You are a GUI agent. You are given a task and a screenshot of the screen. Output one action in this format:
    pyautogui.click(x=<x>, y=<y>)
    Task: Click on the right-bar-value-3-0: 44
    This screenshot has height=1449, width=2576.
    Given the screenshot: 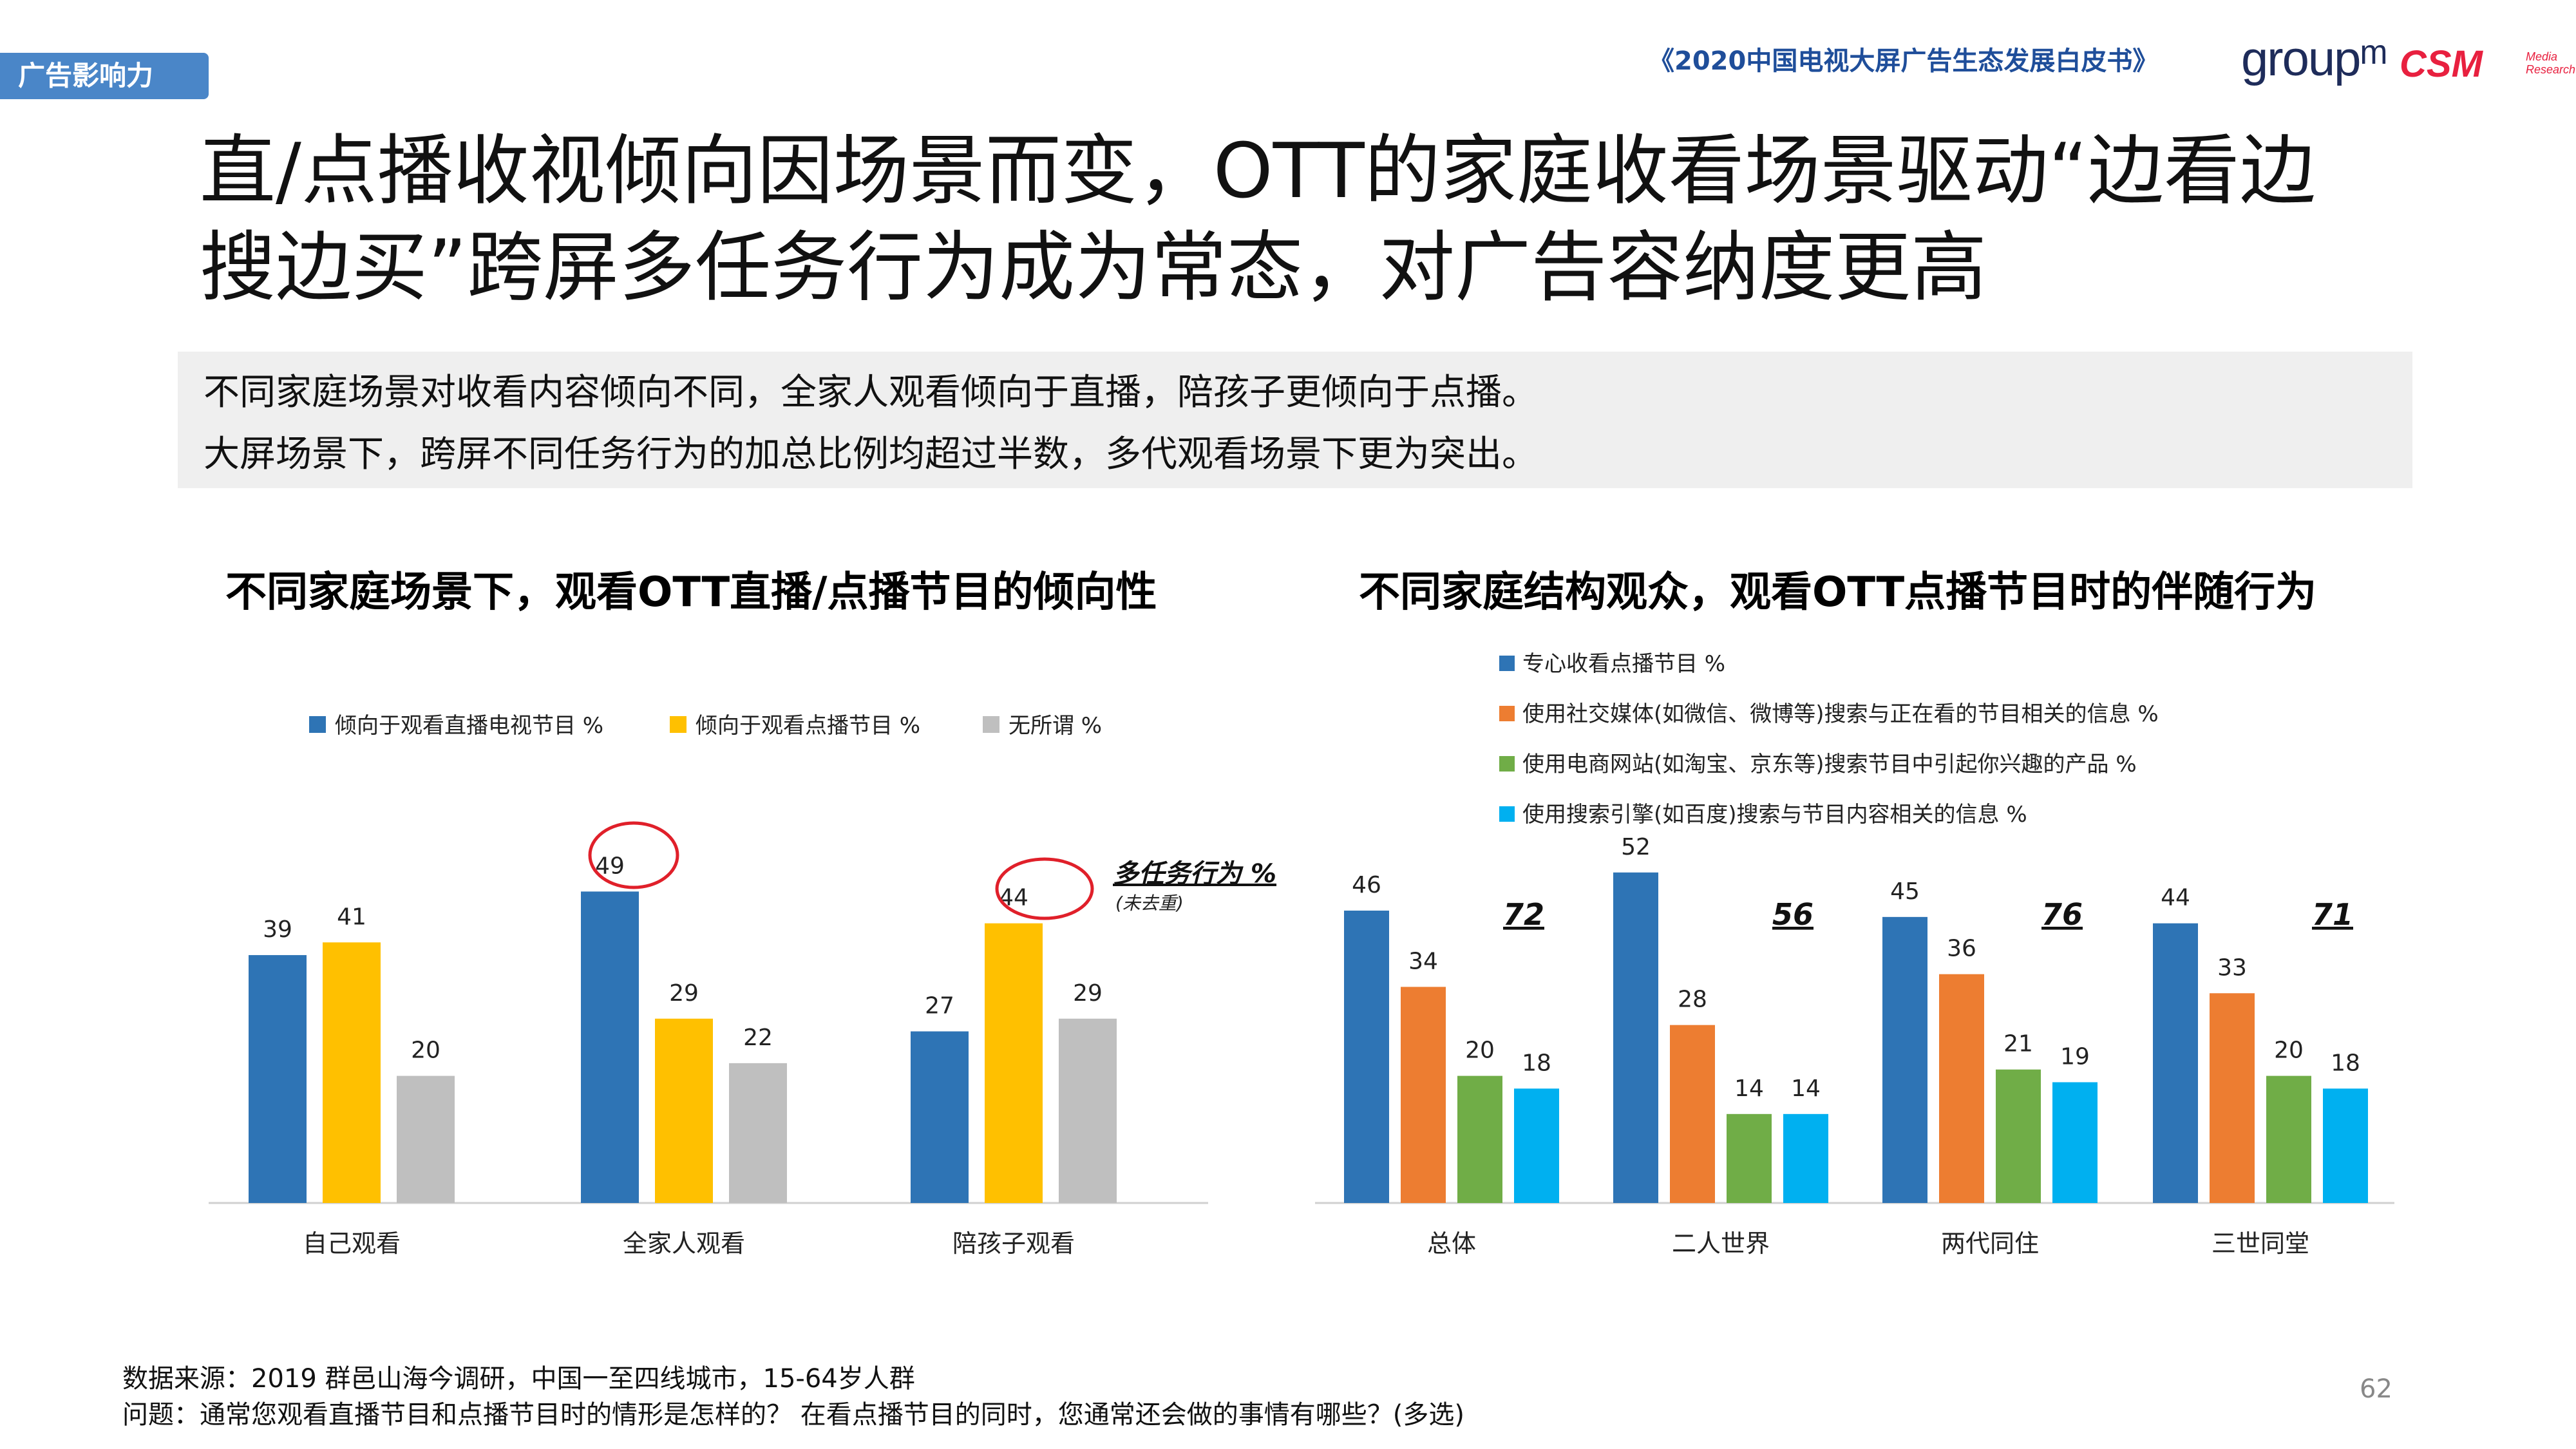 What is the action you would take?
    pyautogui.click(x=2175, y=898)
    